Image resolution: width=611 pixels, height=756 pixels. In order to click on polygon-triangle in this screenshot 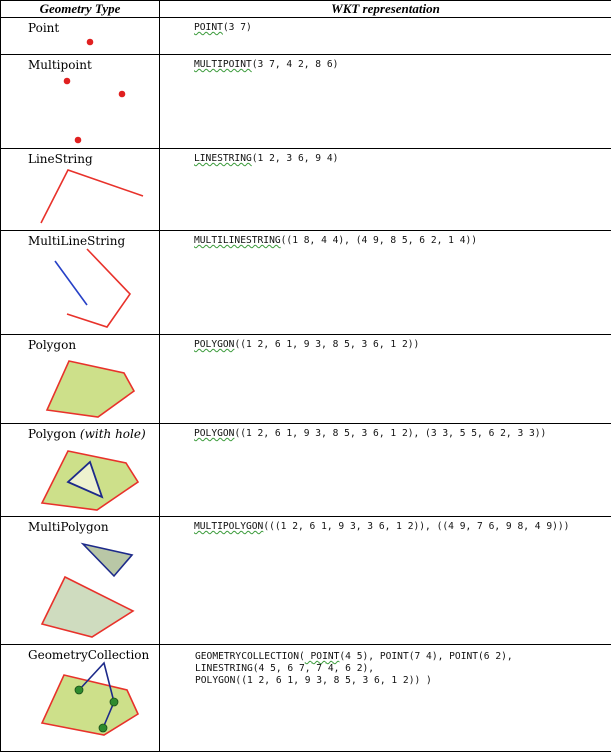, I will do `click(107, 560)`.